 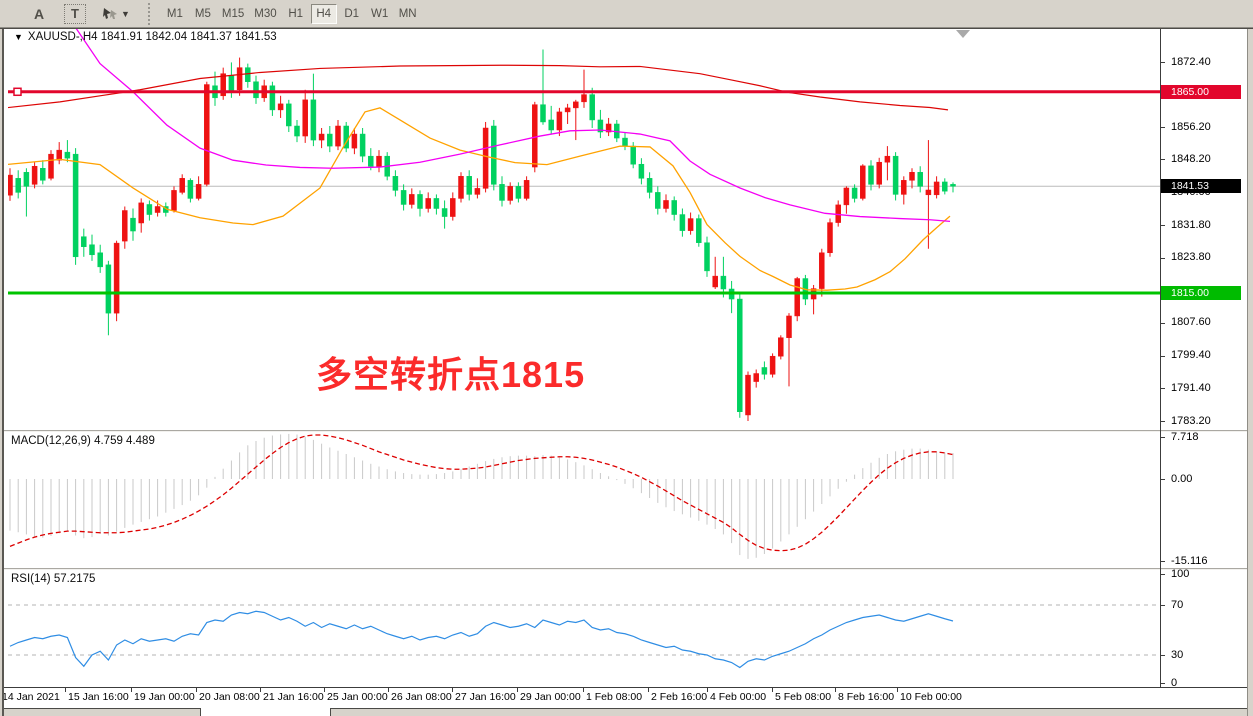 What do you see at coordinates (1162, 574) in the screenshot?
I see `rsi-tick-100-tick` at bounding box center [1162, 574].